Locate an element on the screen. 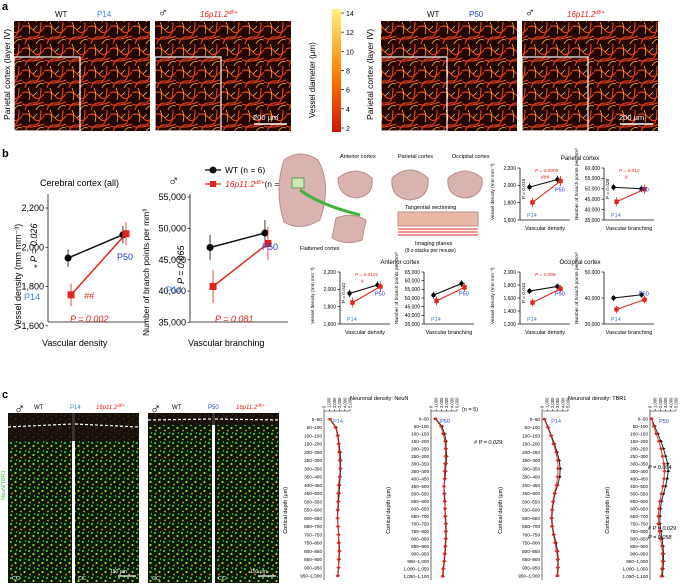 This screenshot has width=685, height=585. small-chart-ylabel: Number of branch points per mm³ is located at coordinates (577, 288).